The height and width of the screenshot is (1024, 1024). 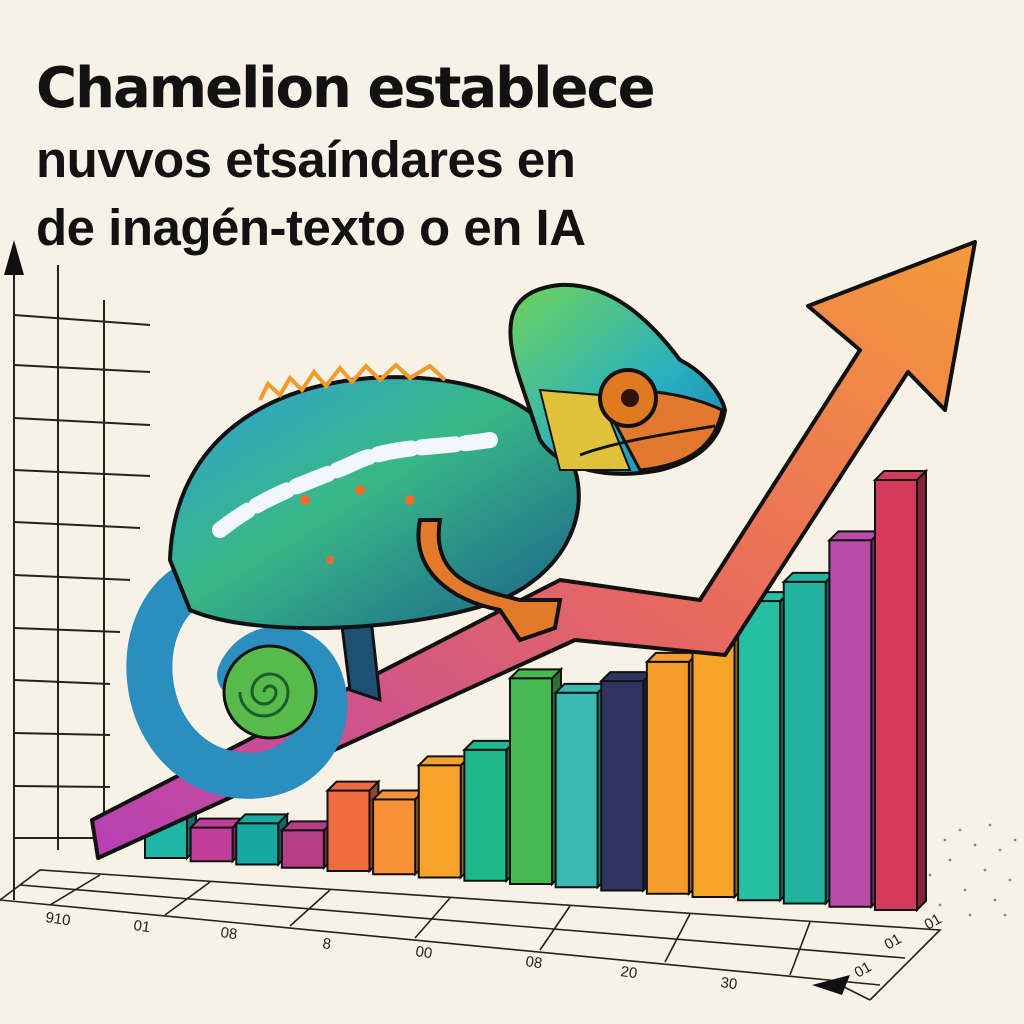 I want to click on x-tick-label: 910, so click(x=57, y=919).